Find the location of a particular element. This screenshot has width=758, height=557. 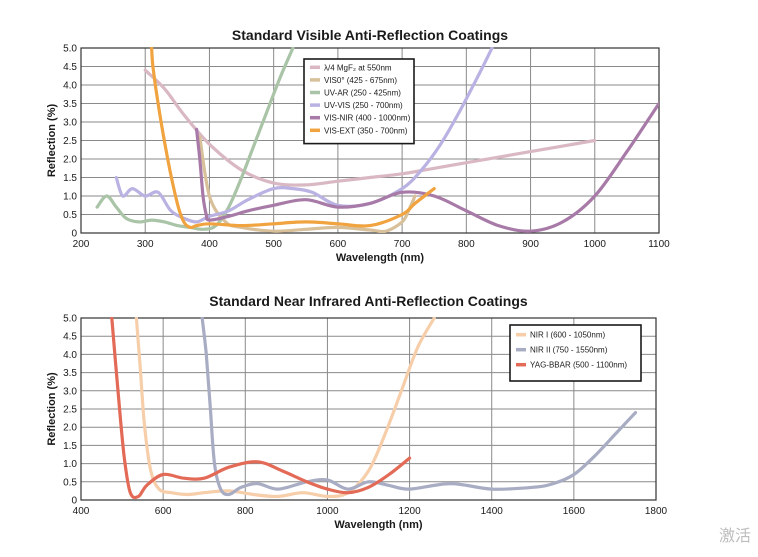

series-line-nir-i-600-1050nm is located at coordinates (285, 408).